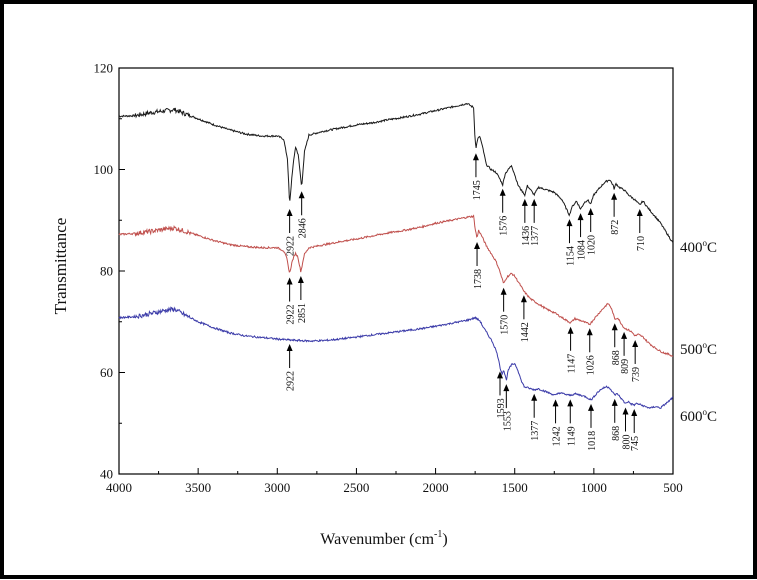  I want to click on annotation-label: 1154, so click(570, 256).